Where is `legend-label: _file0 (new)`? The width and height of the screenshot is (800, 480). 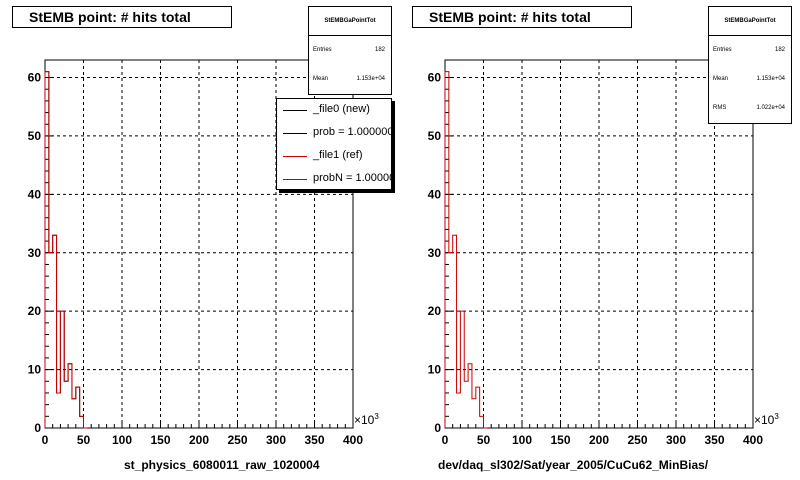 legend-label: _file0 (new) is located at coordinates (341, 109).